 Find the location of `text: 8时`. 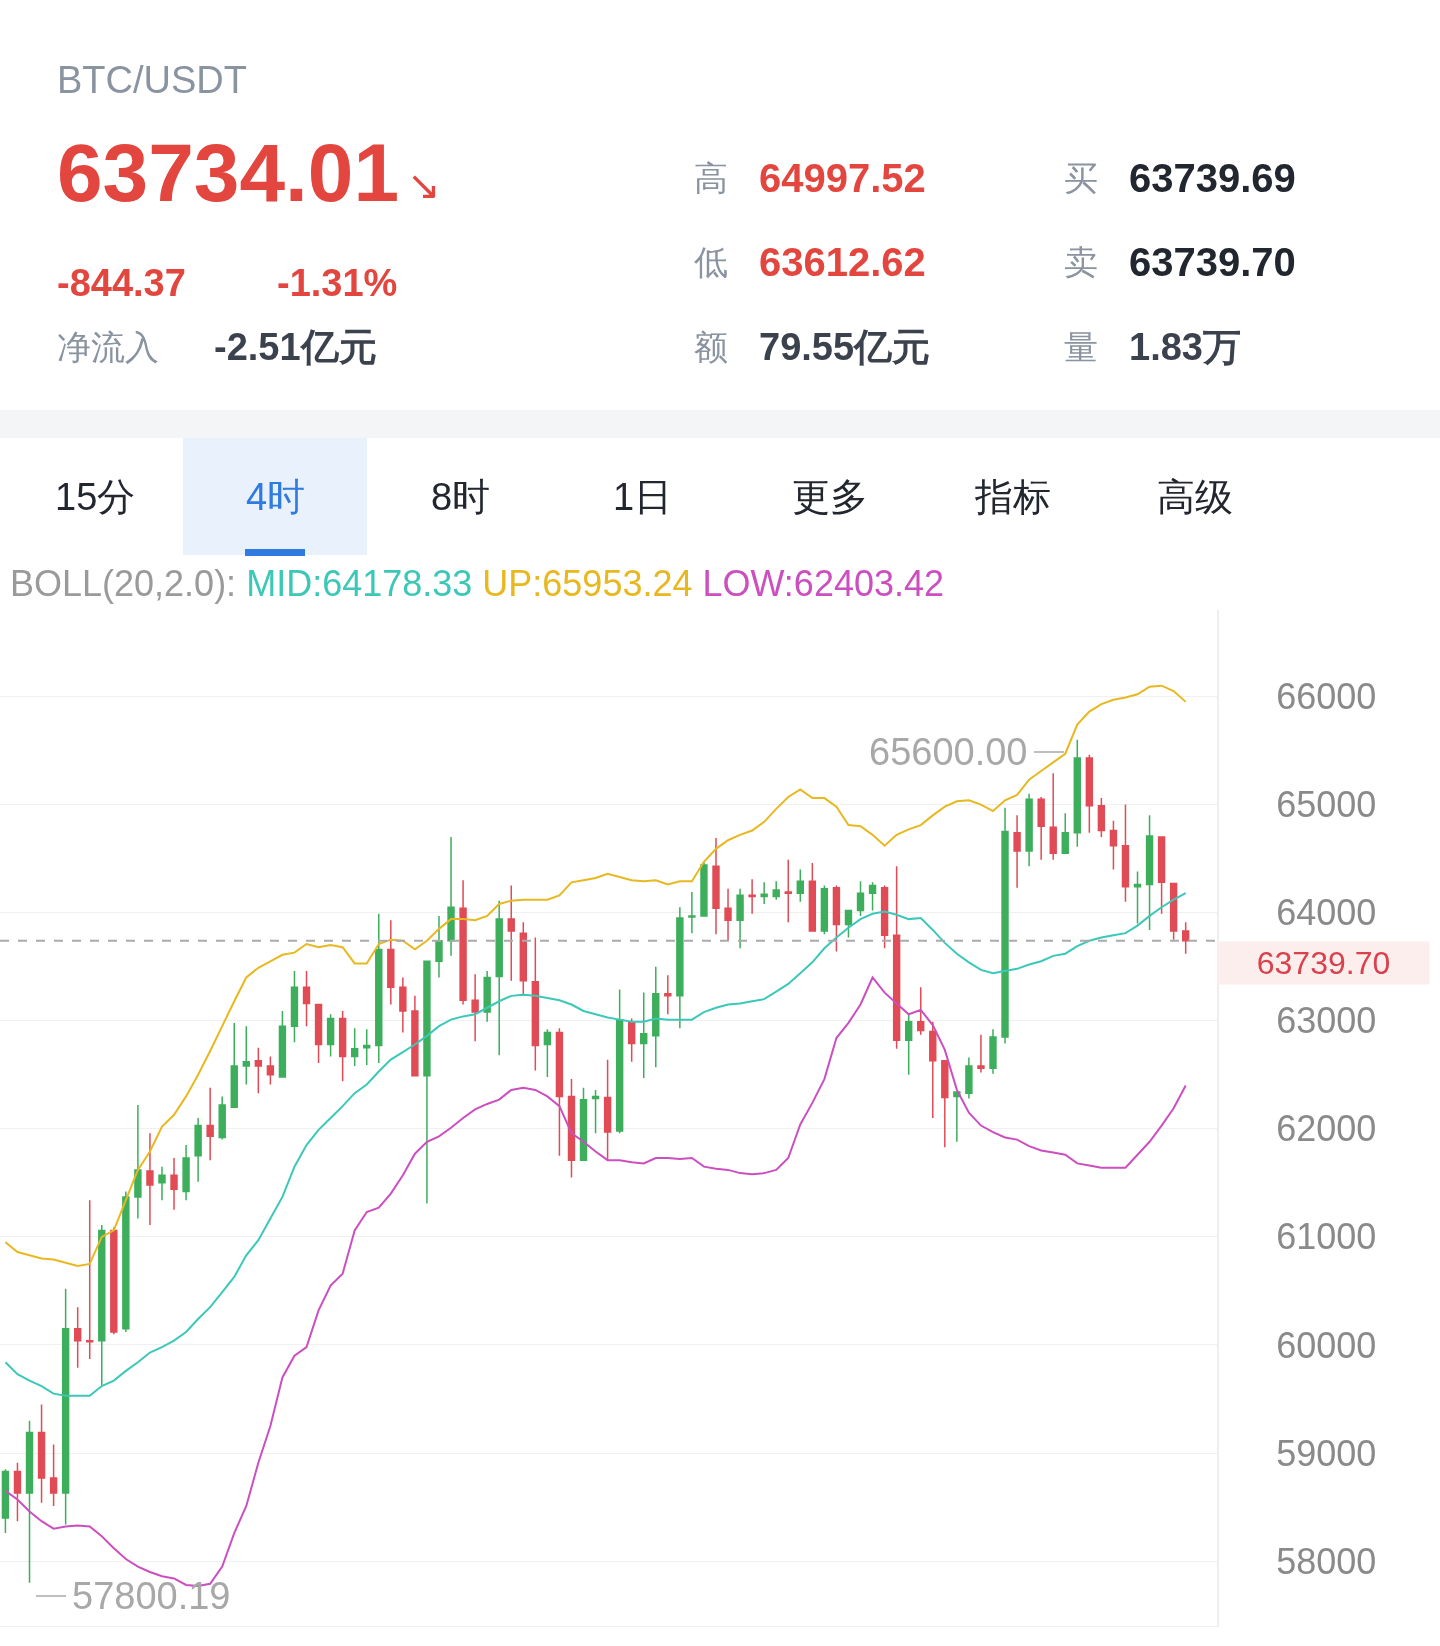

text: 8时 is located at coordinates (461, 497).